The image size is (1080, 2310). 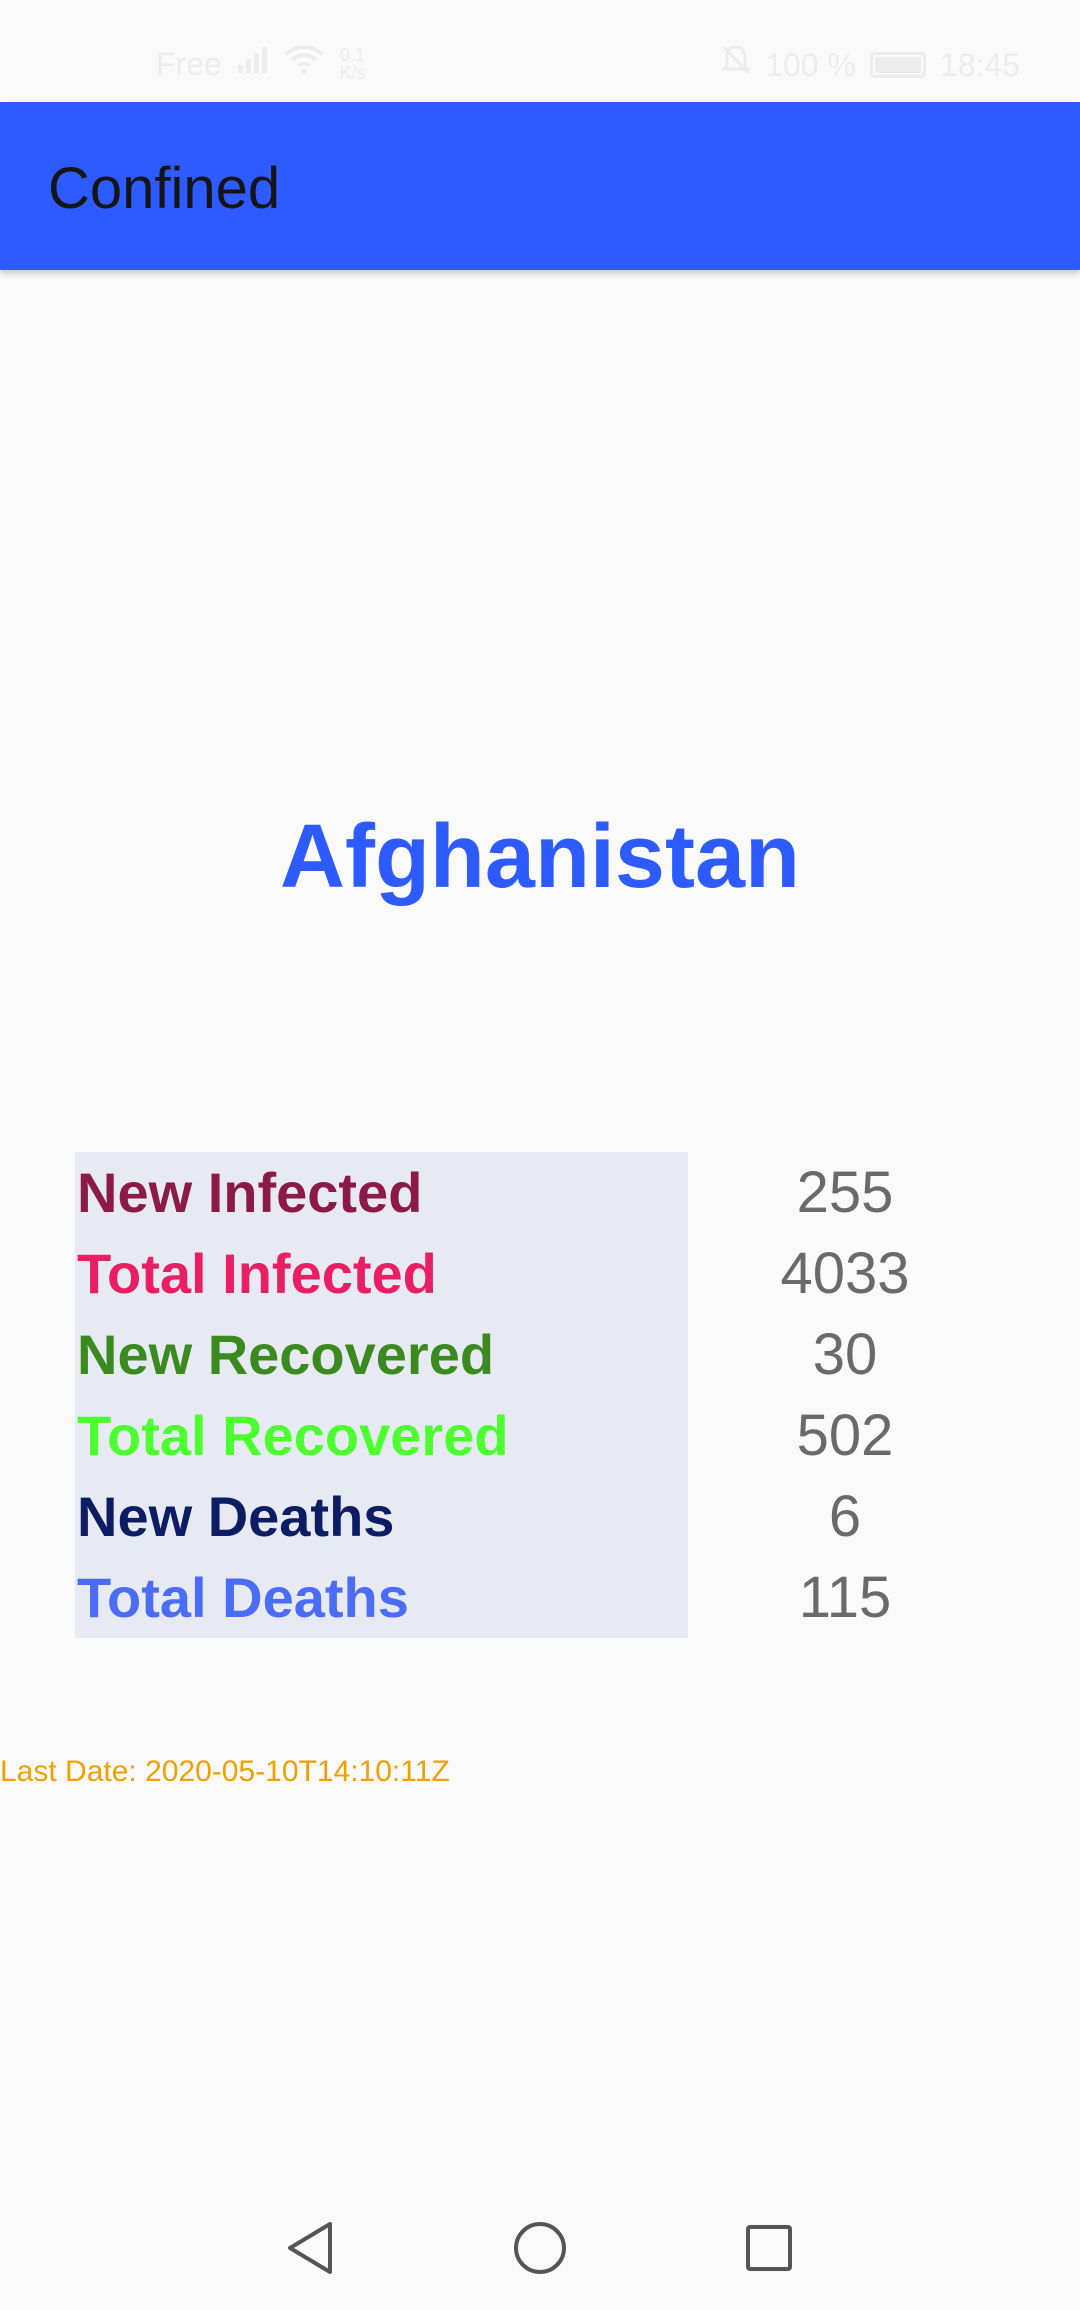 I want to click on clock: 18:45, so click(x=979, y=64).